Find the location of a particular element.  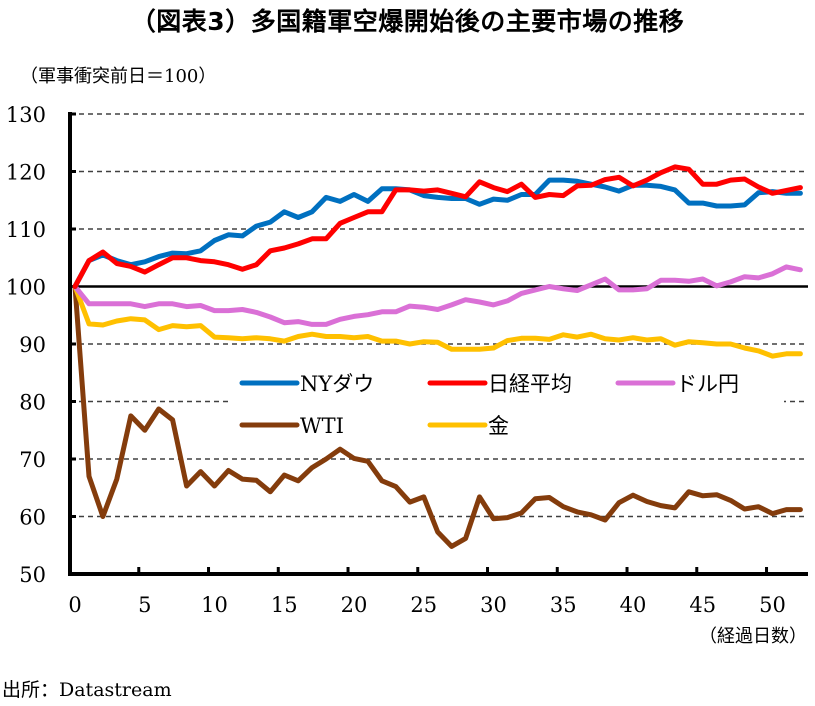

y-tick-label: 120 is located at coordinates (26, 173).